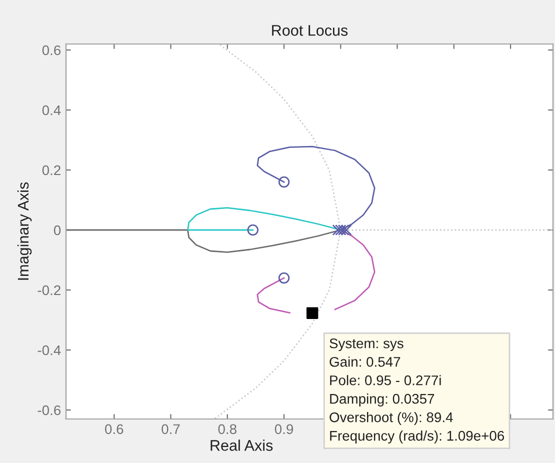  I want to click on y-tick-label: 0, so click(57, 230).